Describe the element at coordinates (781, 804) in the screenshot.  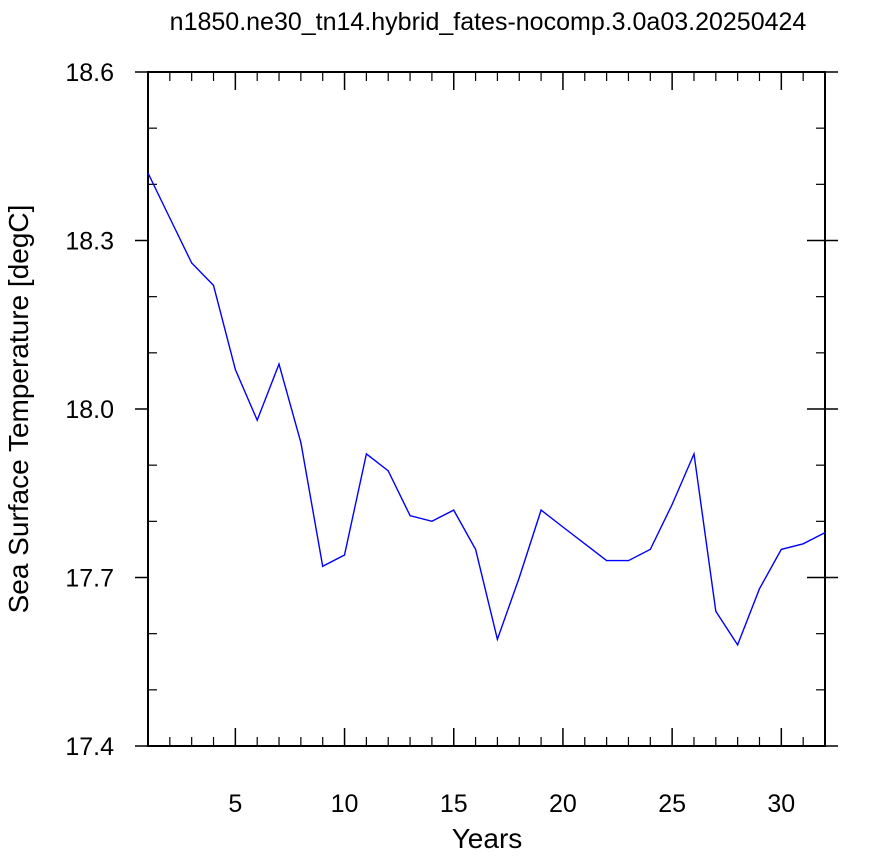
I see `x-tick-label: 30` at that location.